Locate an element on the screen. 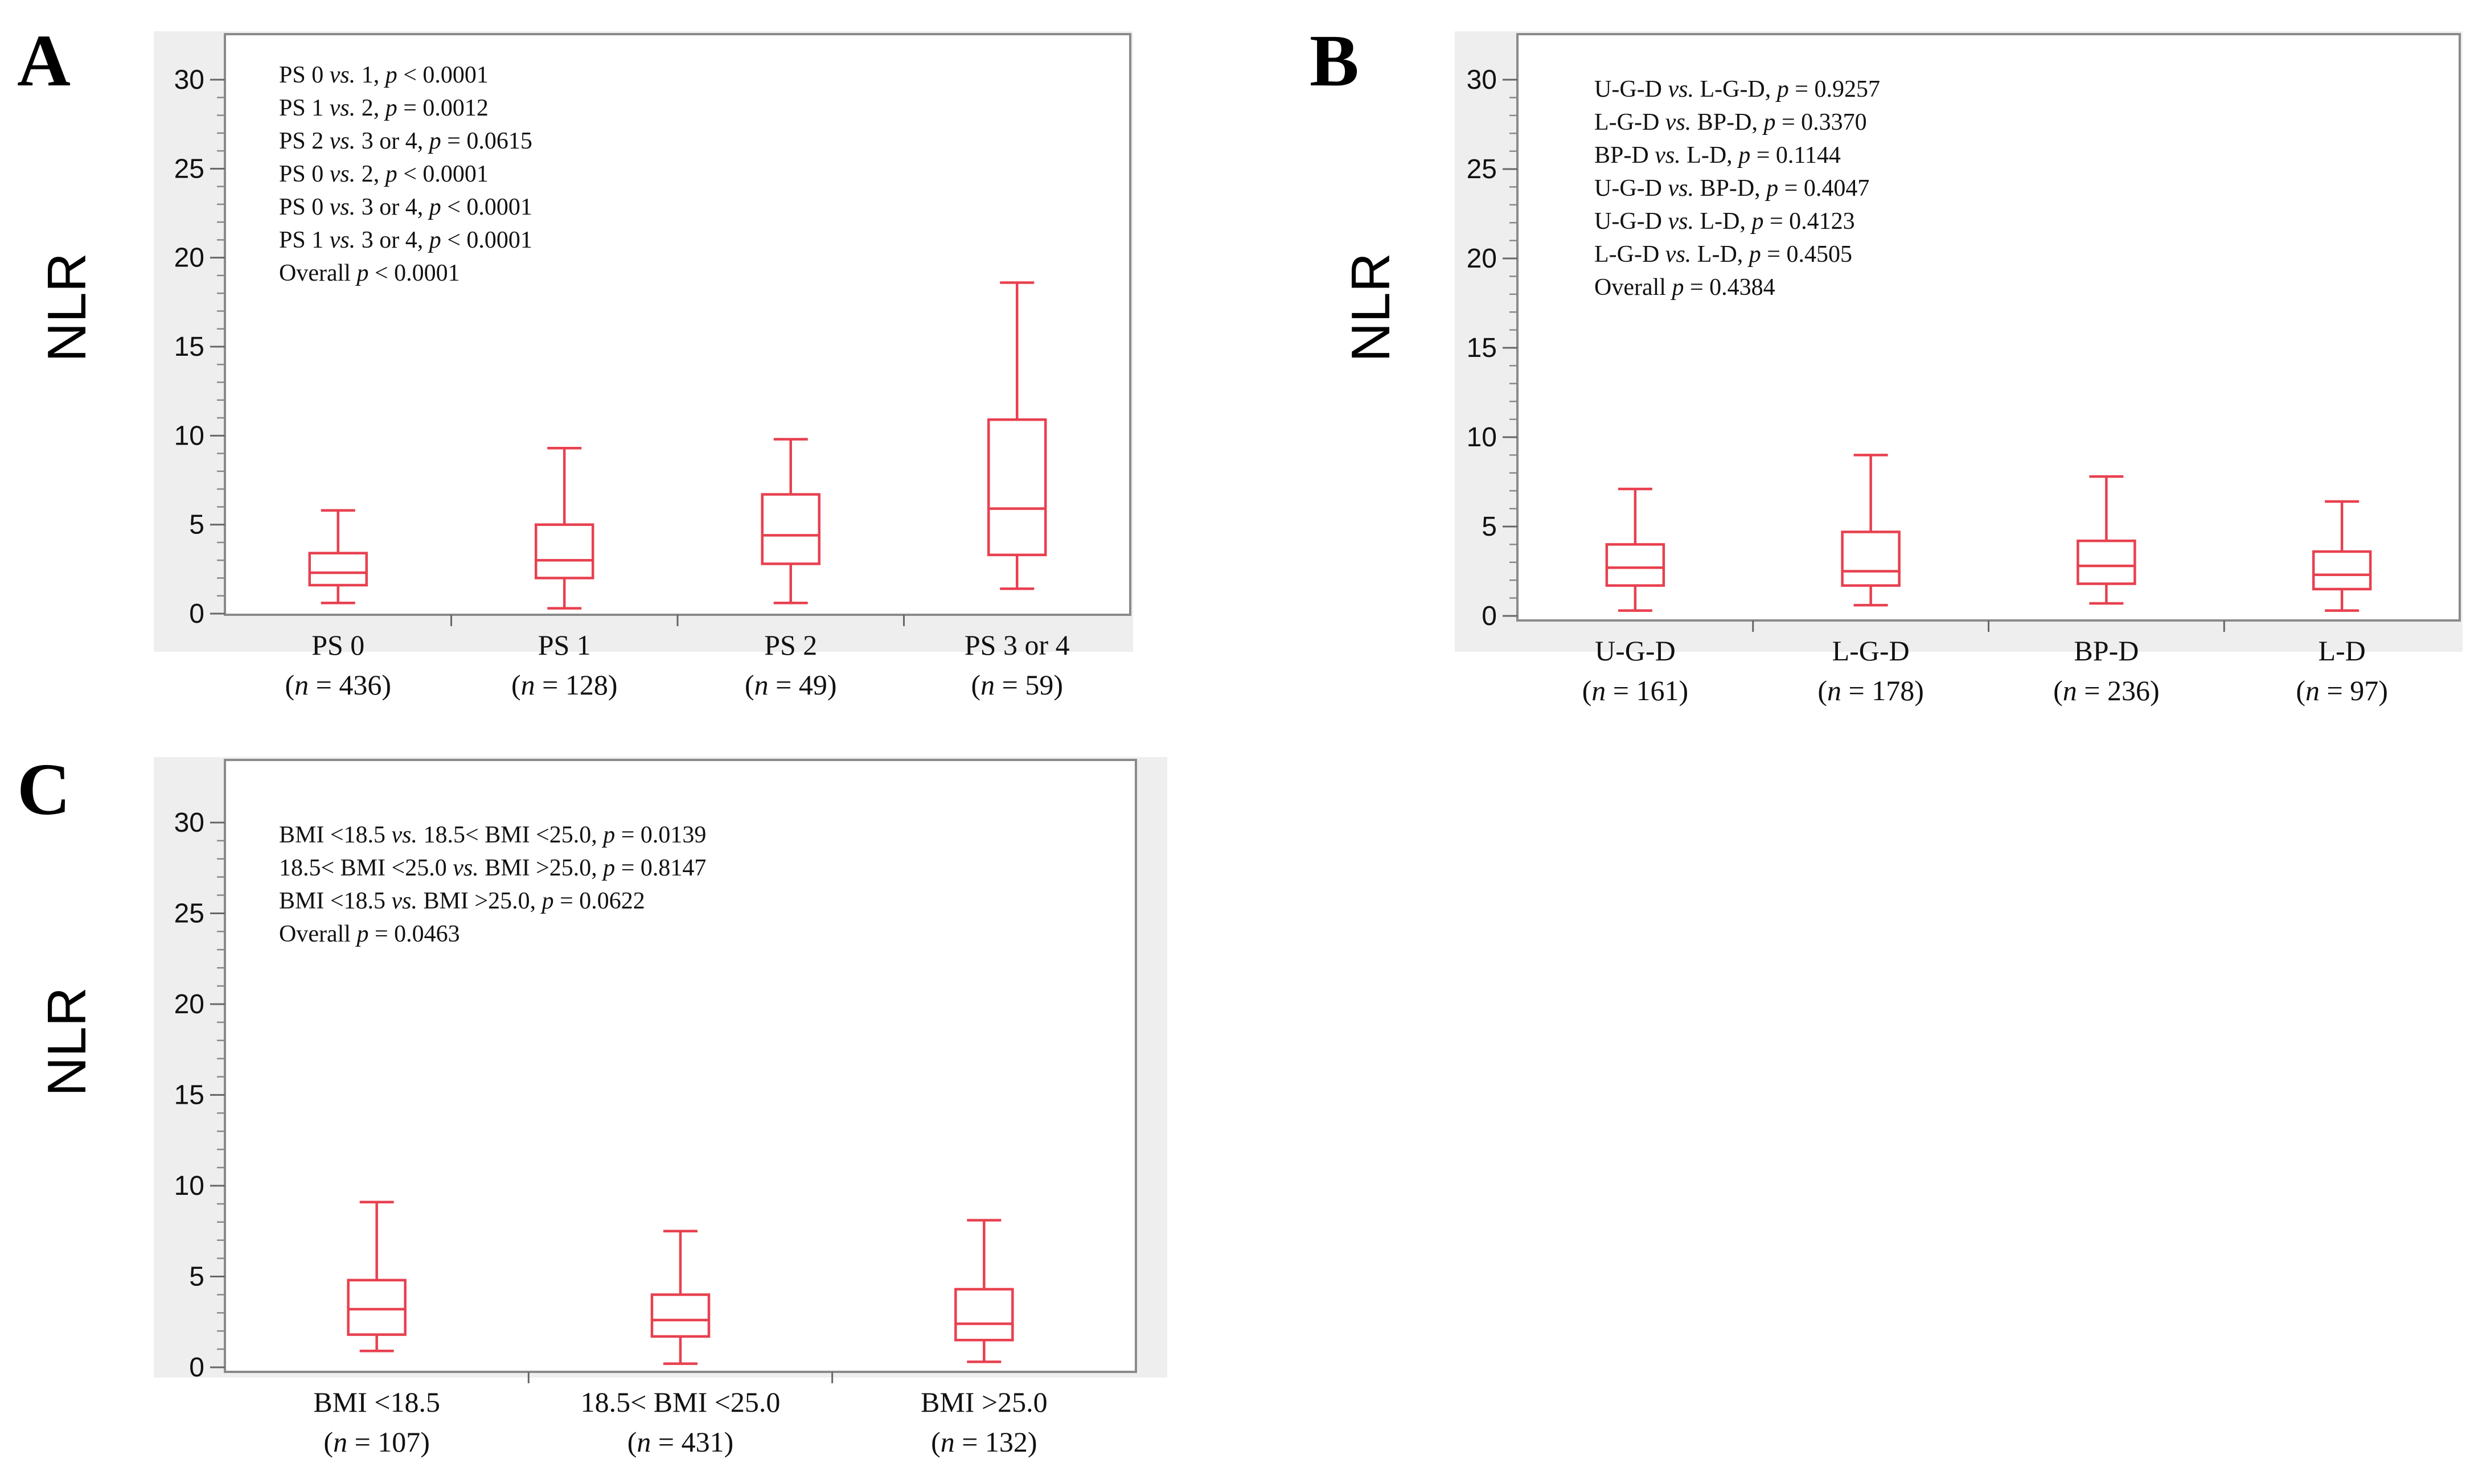 The height and width of the screenshot is (1484, 2466). sample-size-label: (n = 49) is located at coordinates (791, 685).